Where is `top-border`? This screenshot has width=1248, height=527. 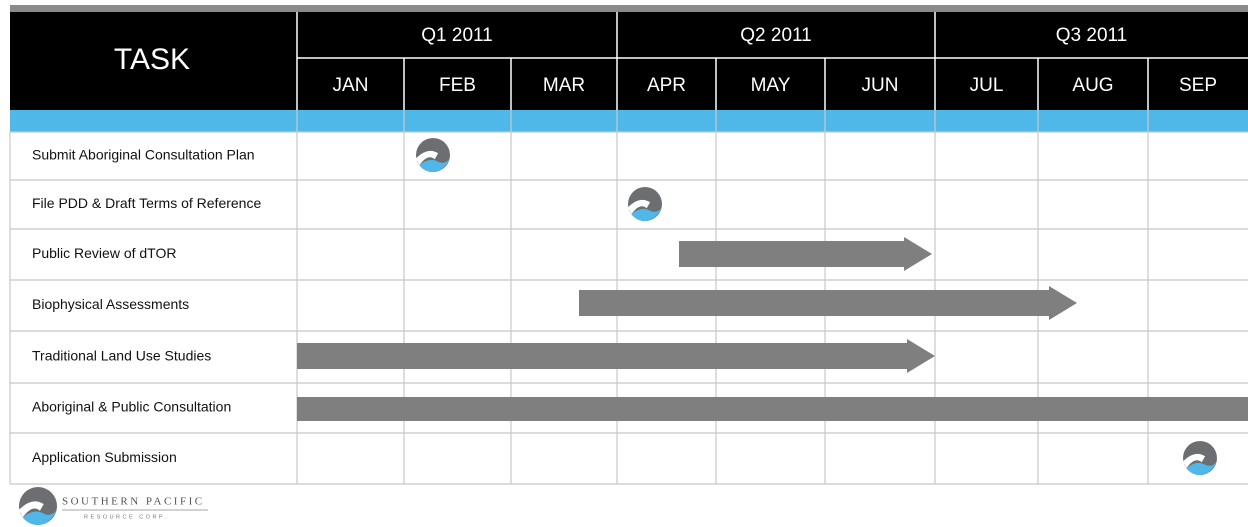
top-border is located at coordinates (629, 8).